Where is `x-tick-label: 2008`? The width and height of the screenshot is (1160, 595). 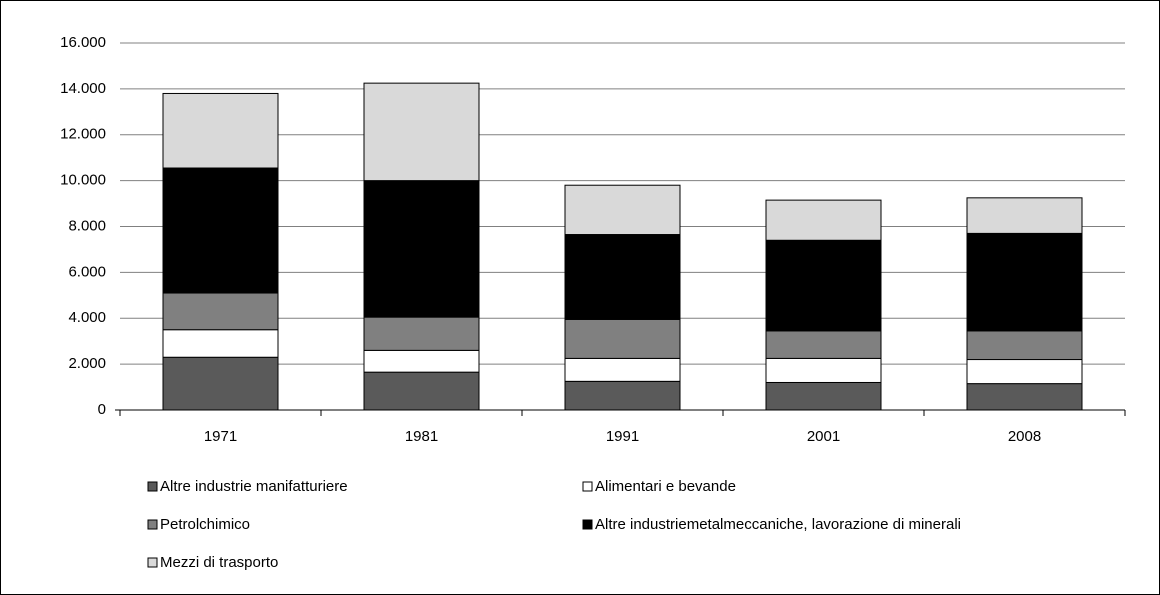 x-tick-label: 2008 is located at coordinates (1024, 436).